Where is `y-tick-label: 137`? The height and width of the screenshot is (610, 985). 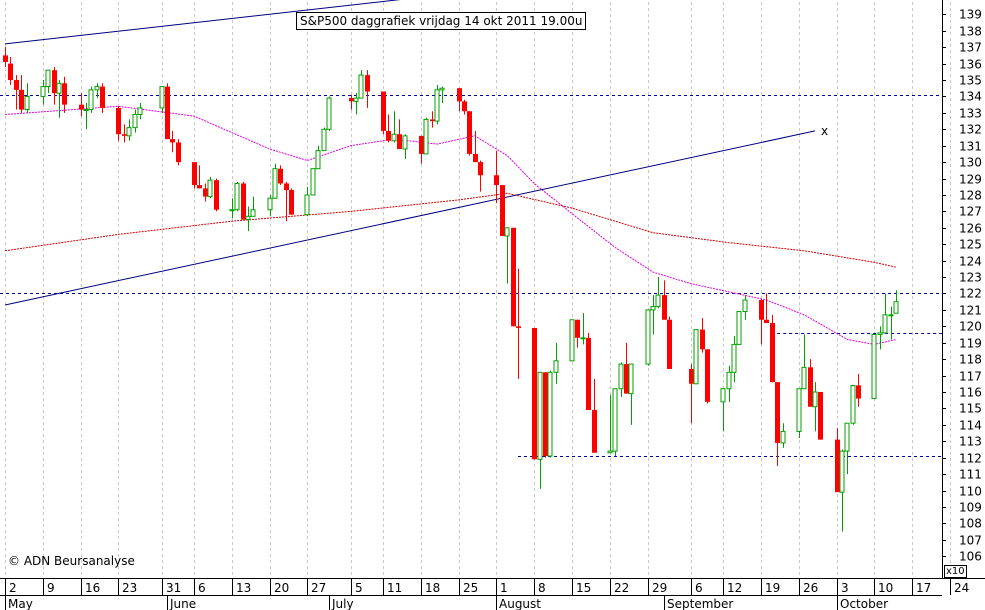 y-tick-label: 137 is located at coordinates (970, 48).